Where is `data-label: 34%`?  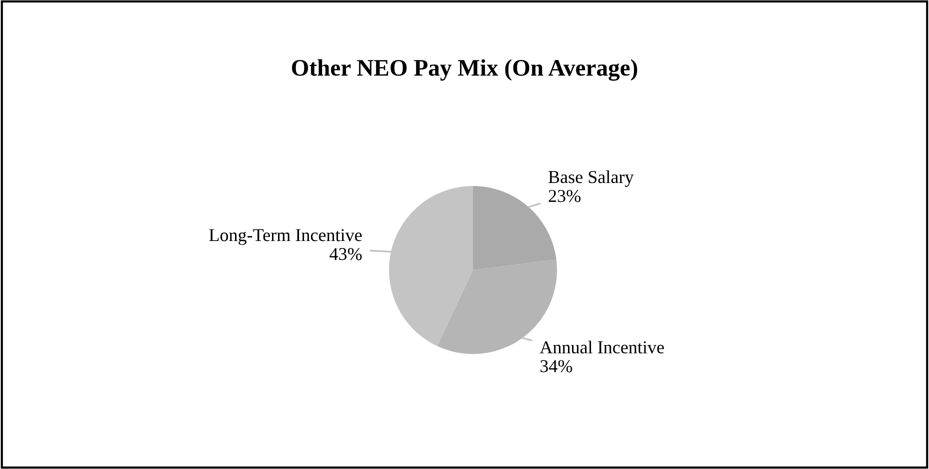 data-label: 34% is located at coordinates (556, 366).